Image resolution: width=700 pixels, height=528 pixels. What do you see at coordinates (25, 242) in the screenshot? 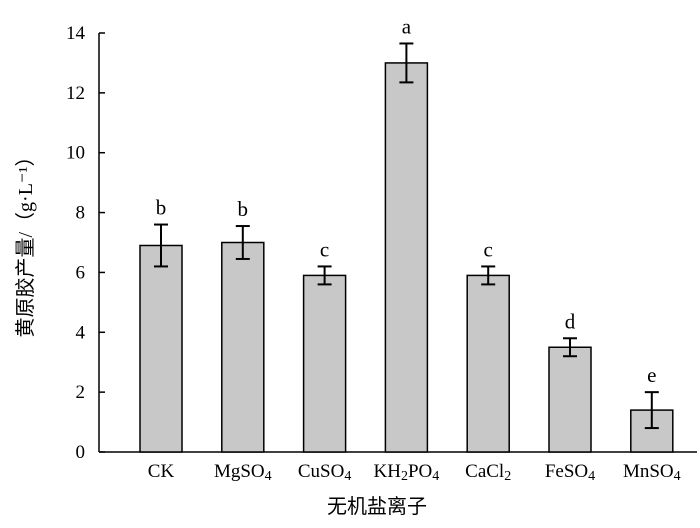
I see `y-axis-title: 黄原胶产量/（g·L⁻¹）` at bounding box center [25, 242].